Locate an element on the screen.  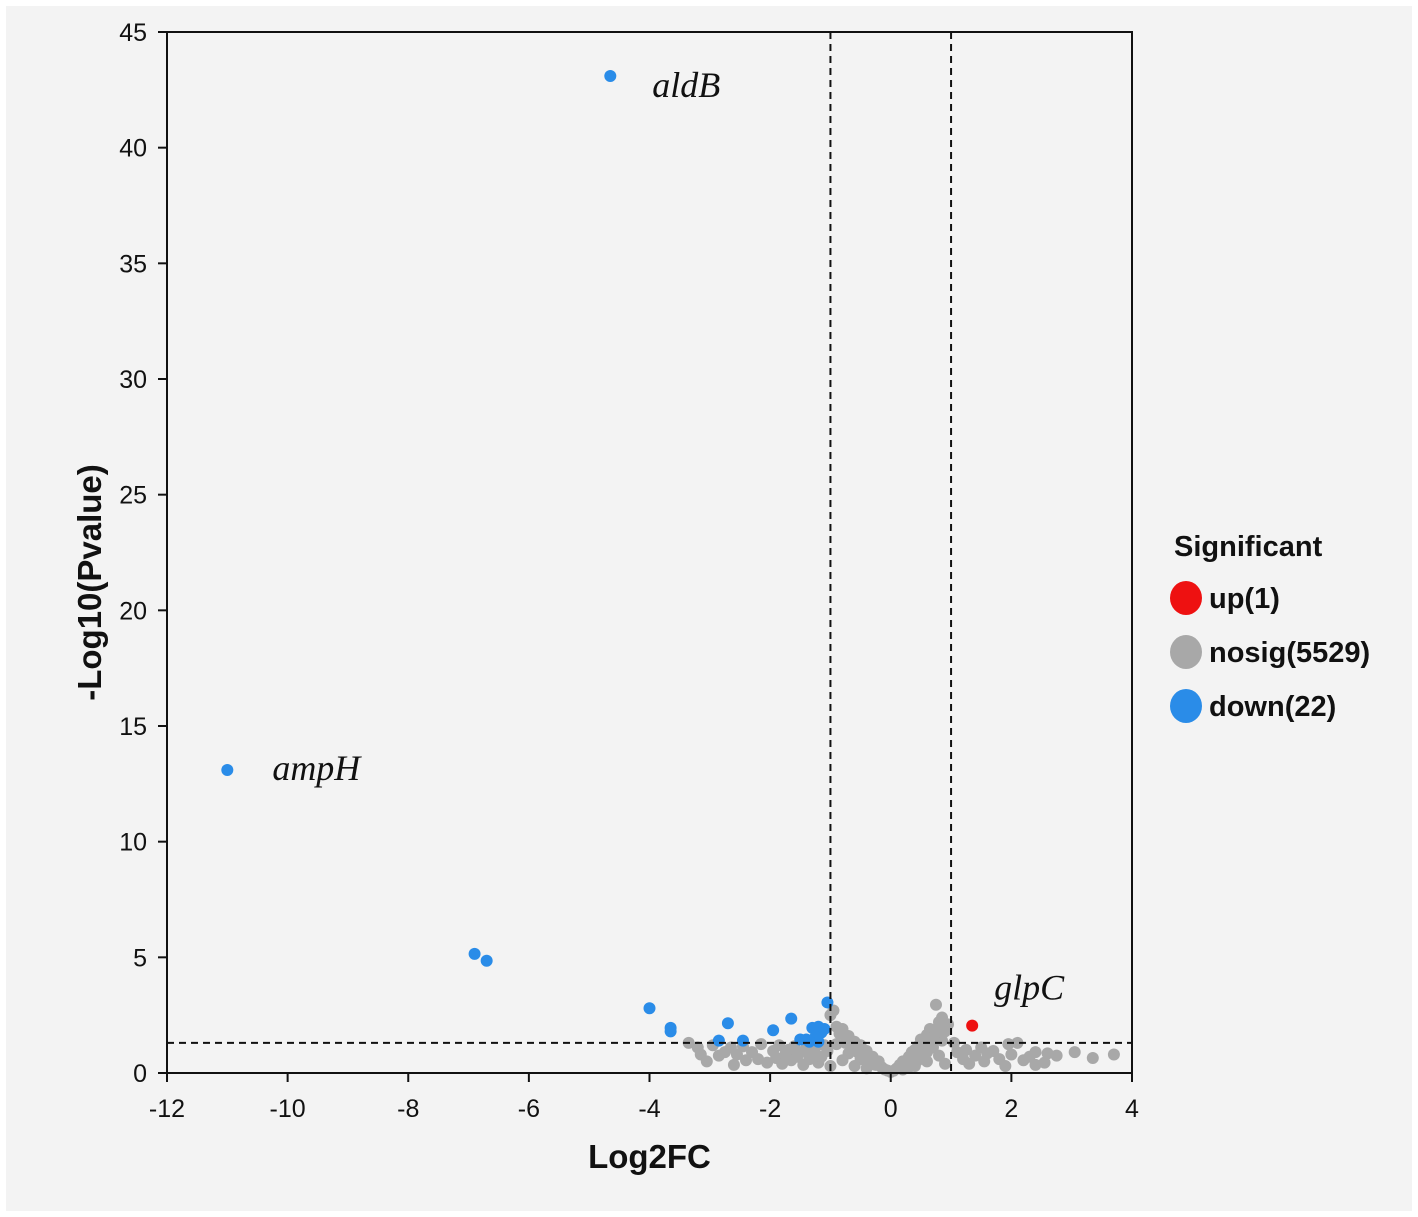
y-tick-label: 20 is located at coordinates (133, 611).